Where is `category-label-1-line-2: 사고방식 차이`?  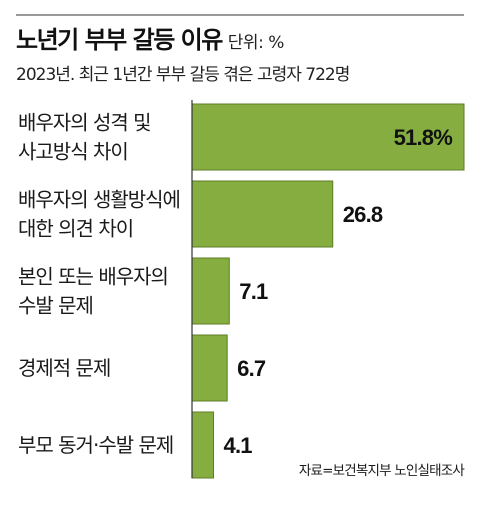
category-label-1-line-2: 사고방식 차이 is located at coordinates (73, 152).